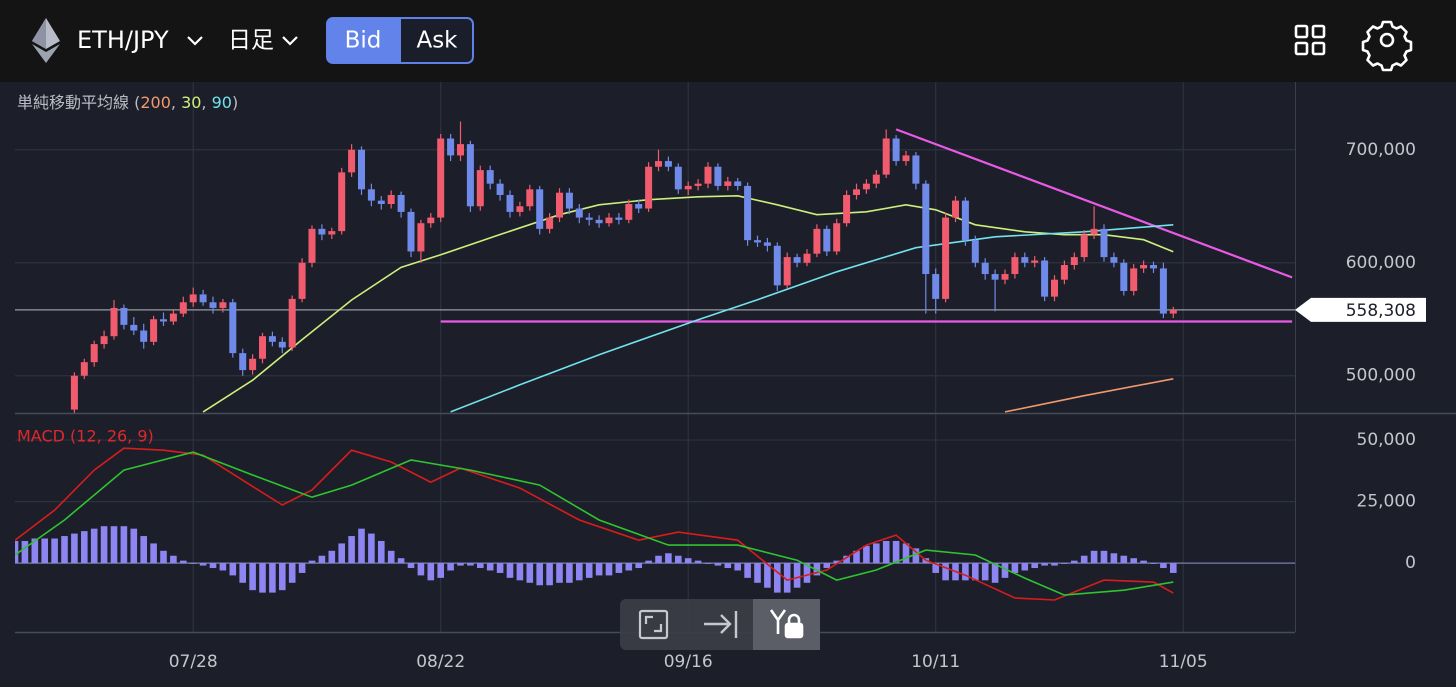  What do you see at coordinates (73, 102) in the screenshot?
I see `legend-title: 単純移動平均線` at bounding box center [73, 102].